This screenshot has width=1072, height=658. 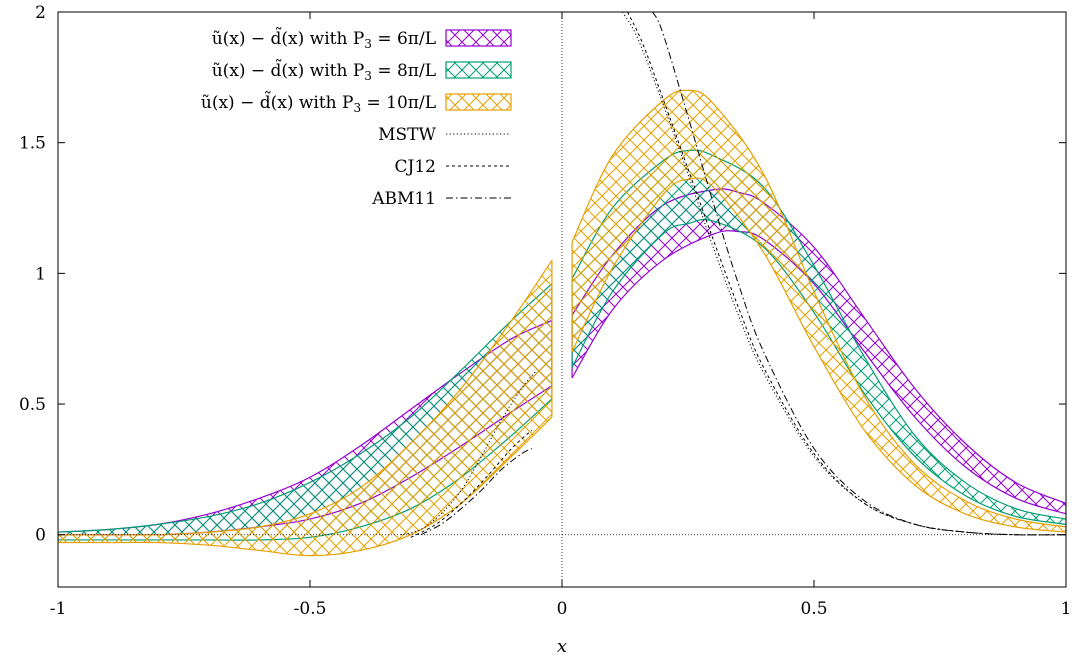 What do you see at coordinates (32, 144) in the screenshot?
I see `y-tick-label: 1.5` at bounding box center [32, 144].